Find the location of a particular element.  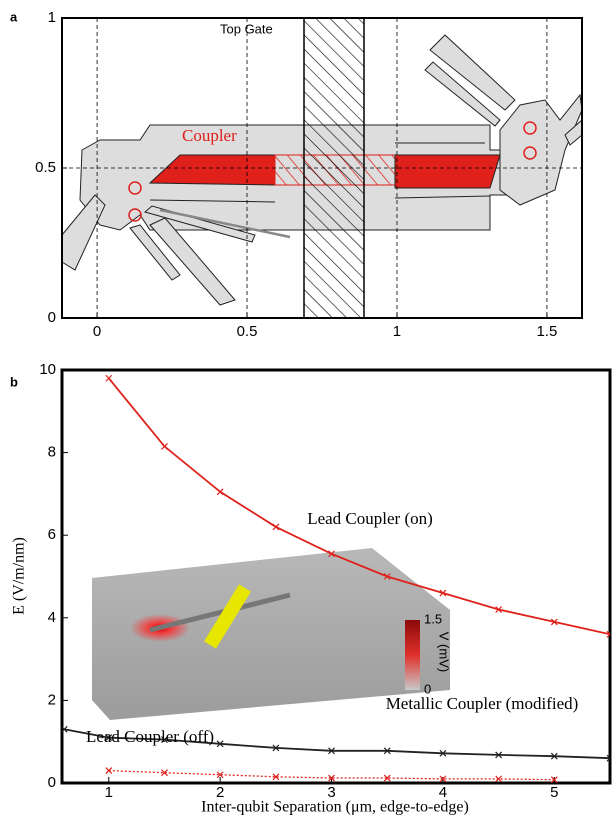

y-tick-label: 2 is located at coordinates (52, 699).